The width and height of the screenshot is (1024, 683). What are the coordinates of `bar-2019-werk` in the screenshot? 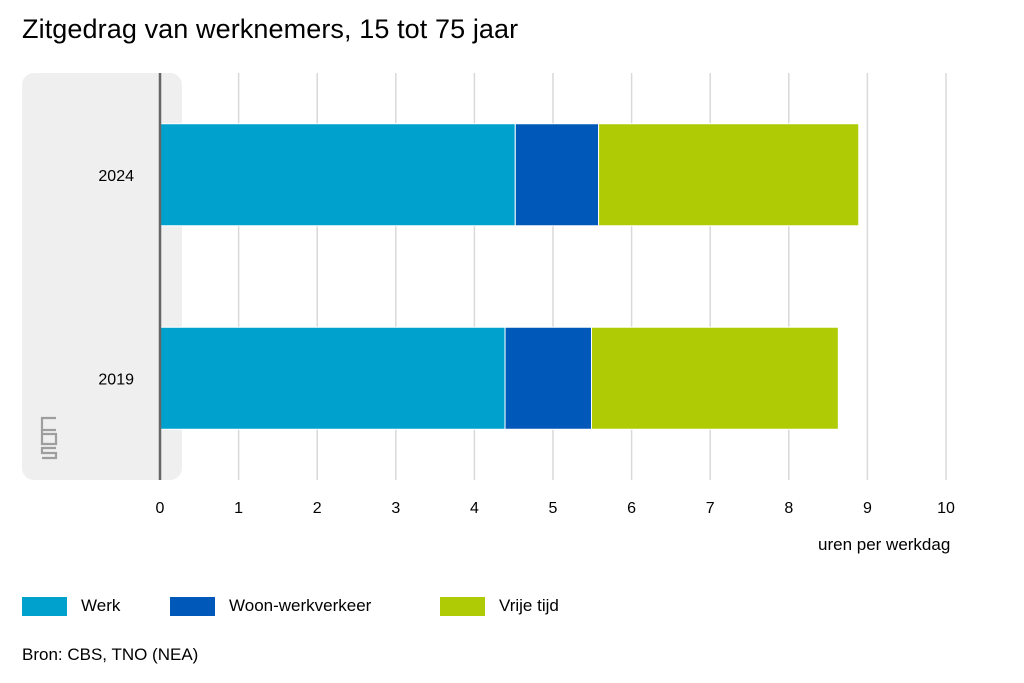 It's located at (332, 378).